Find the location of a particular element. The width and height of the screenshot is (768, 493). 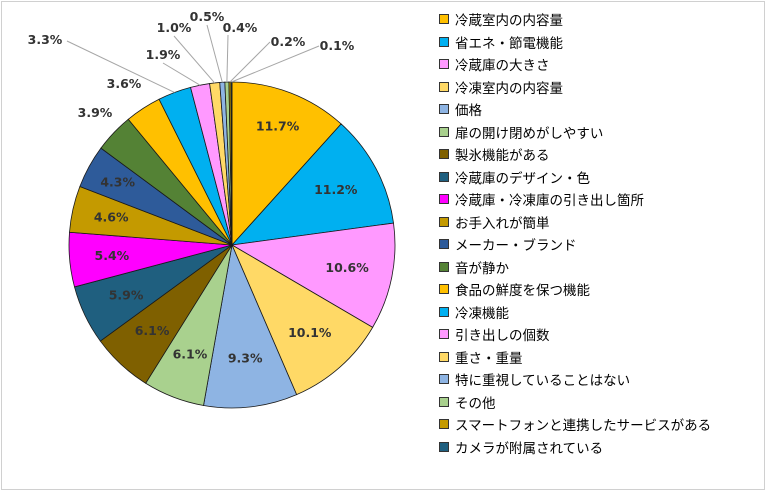

data-label-12: 3.9% is located at coordinates (95, 112).